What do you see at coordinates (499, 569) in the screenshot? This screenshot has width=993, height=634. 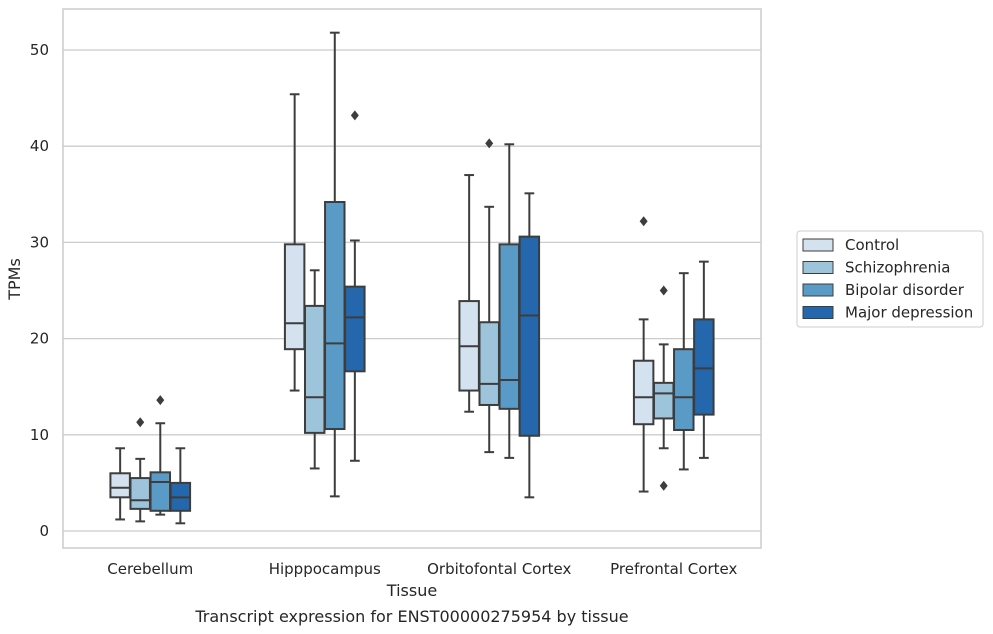 I see `x-tick-label: Orbitofontal Cortex` at bounding box center [499, 569].